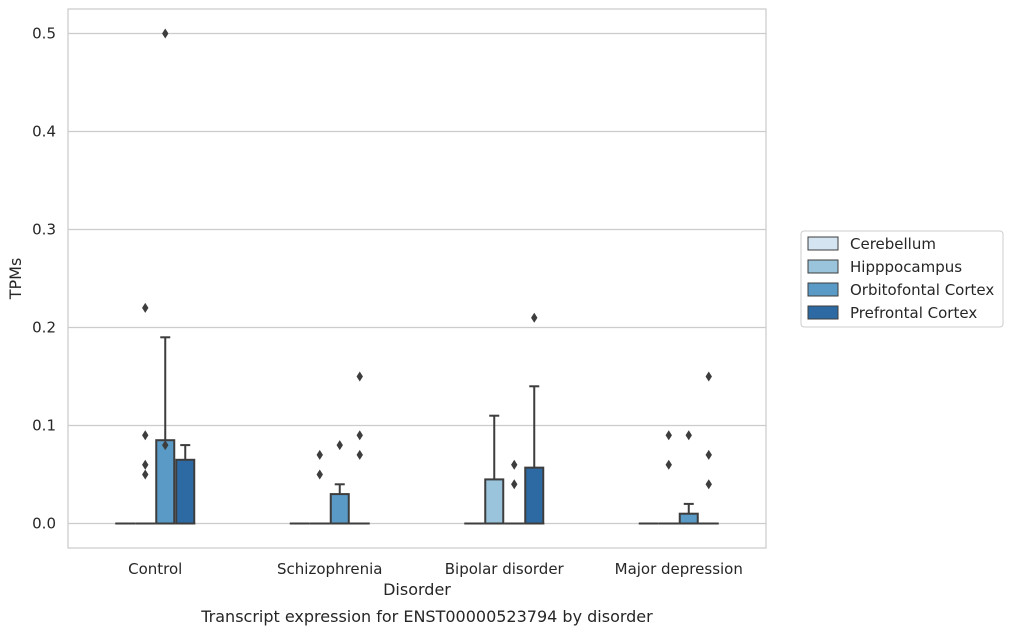  Describe the element at coordinates (155, 569) in the screenshot. I see `x-tick-label: Control` at that location.